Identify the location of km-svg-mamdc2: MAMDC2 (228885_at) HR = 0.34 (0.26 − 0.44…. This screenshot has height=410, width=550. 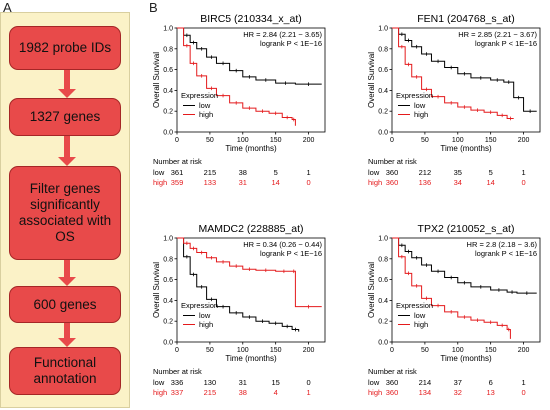
(239, 310).